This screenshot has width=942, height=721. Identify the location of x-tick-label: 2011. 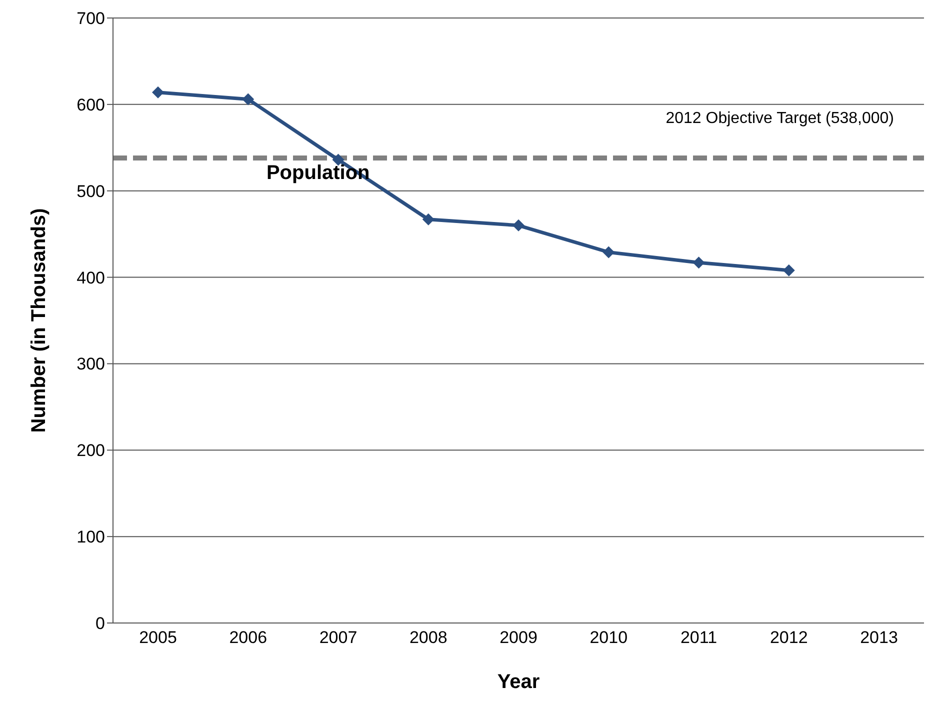
(699, 638).